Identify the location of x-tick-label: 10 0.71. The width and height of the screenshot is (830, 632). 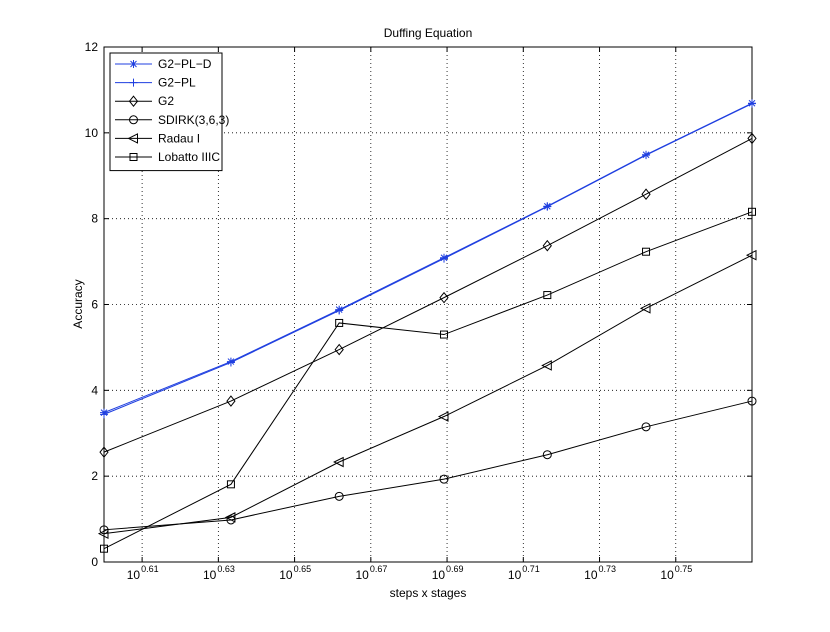
(524, 573).